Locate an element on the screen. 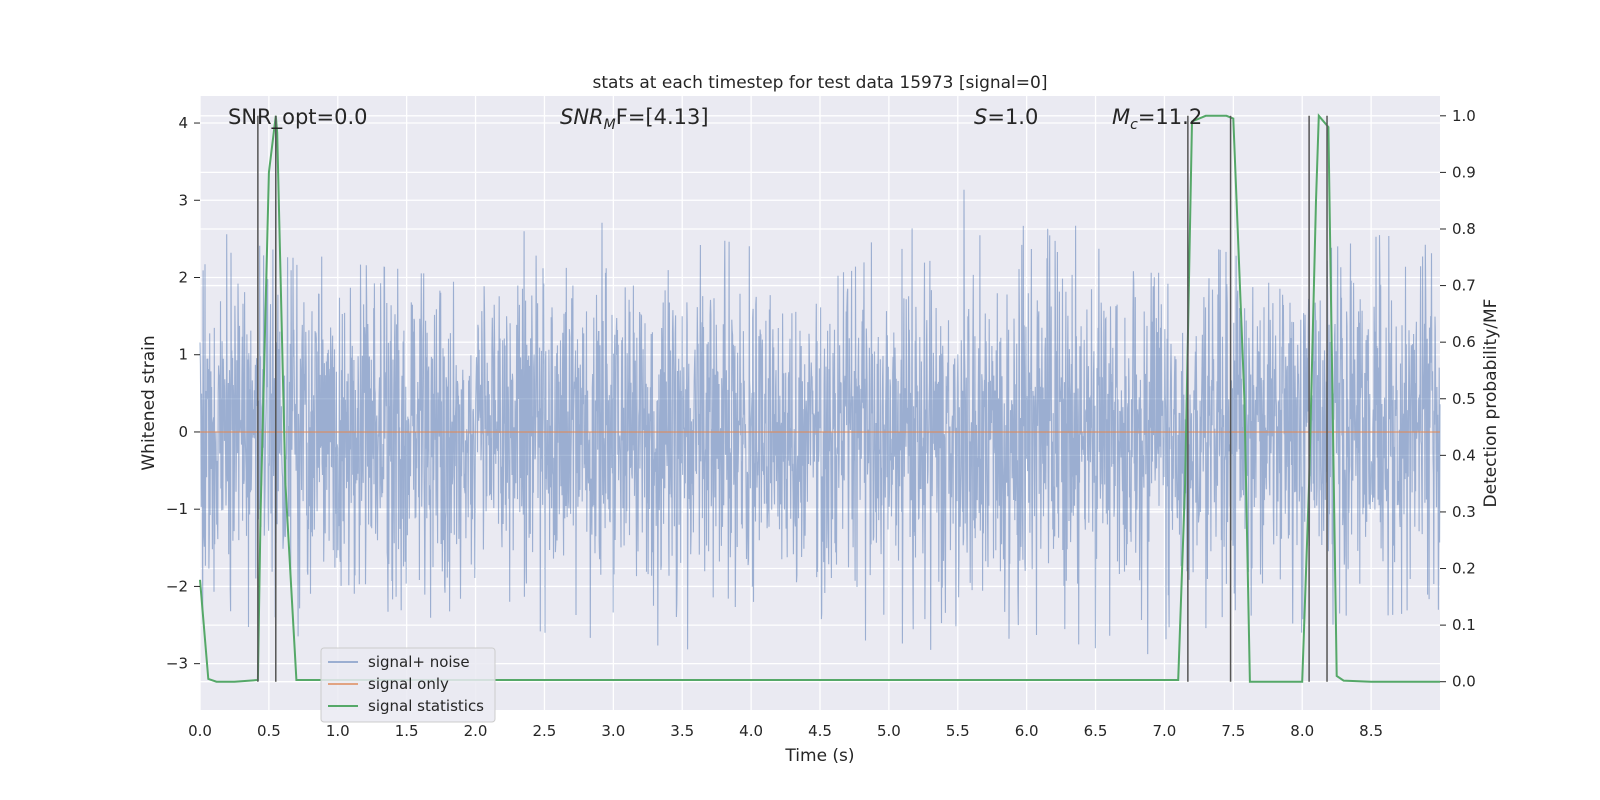 This screenshot has height=800, width=1600. annotation-s: S=1.0 is located at coordinates (1006, 117).